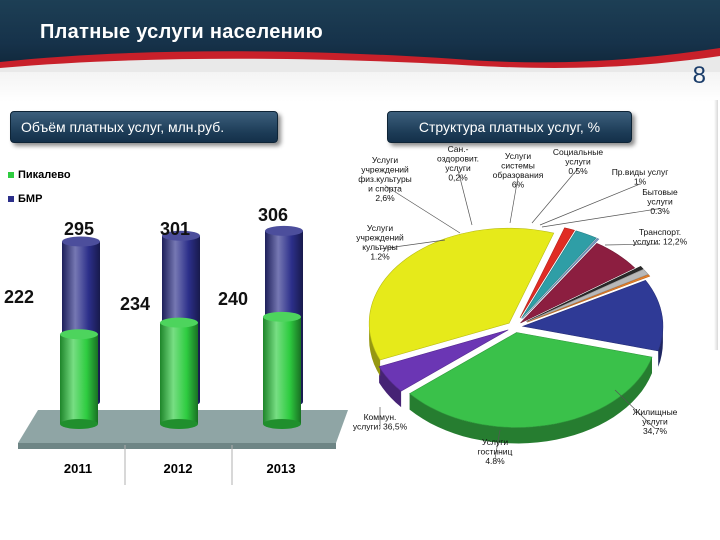 Image resolution: width=720 pixels, height=540 pixels. What do you see at coordinates (655, 421) in the screenshot?
I see `pie-label-0: Жилищные услуги 34,7%` at bounding box center [655, 421].